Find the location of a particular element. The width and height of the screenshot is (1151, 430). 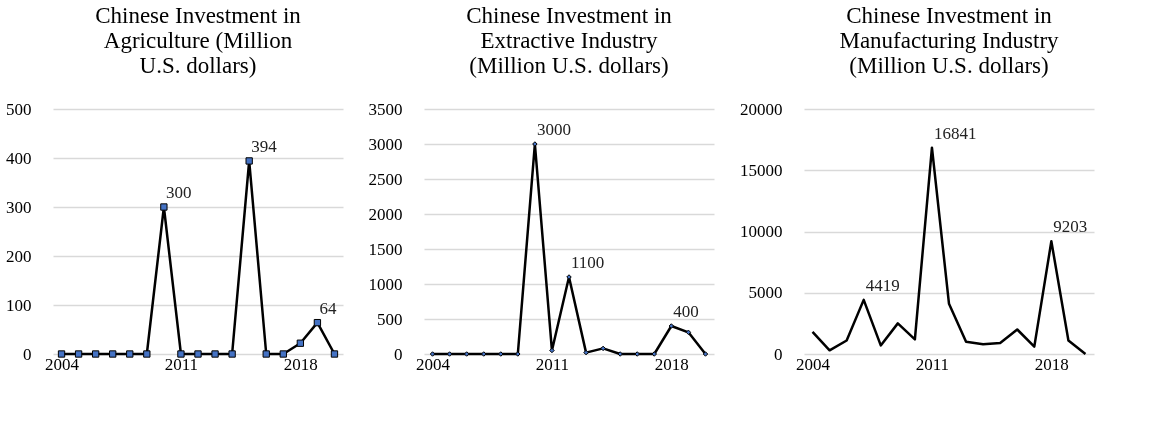

y-tick-label: 1000 is located at coordinates (385, 284).